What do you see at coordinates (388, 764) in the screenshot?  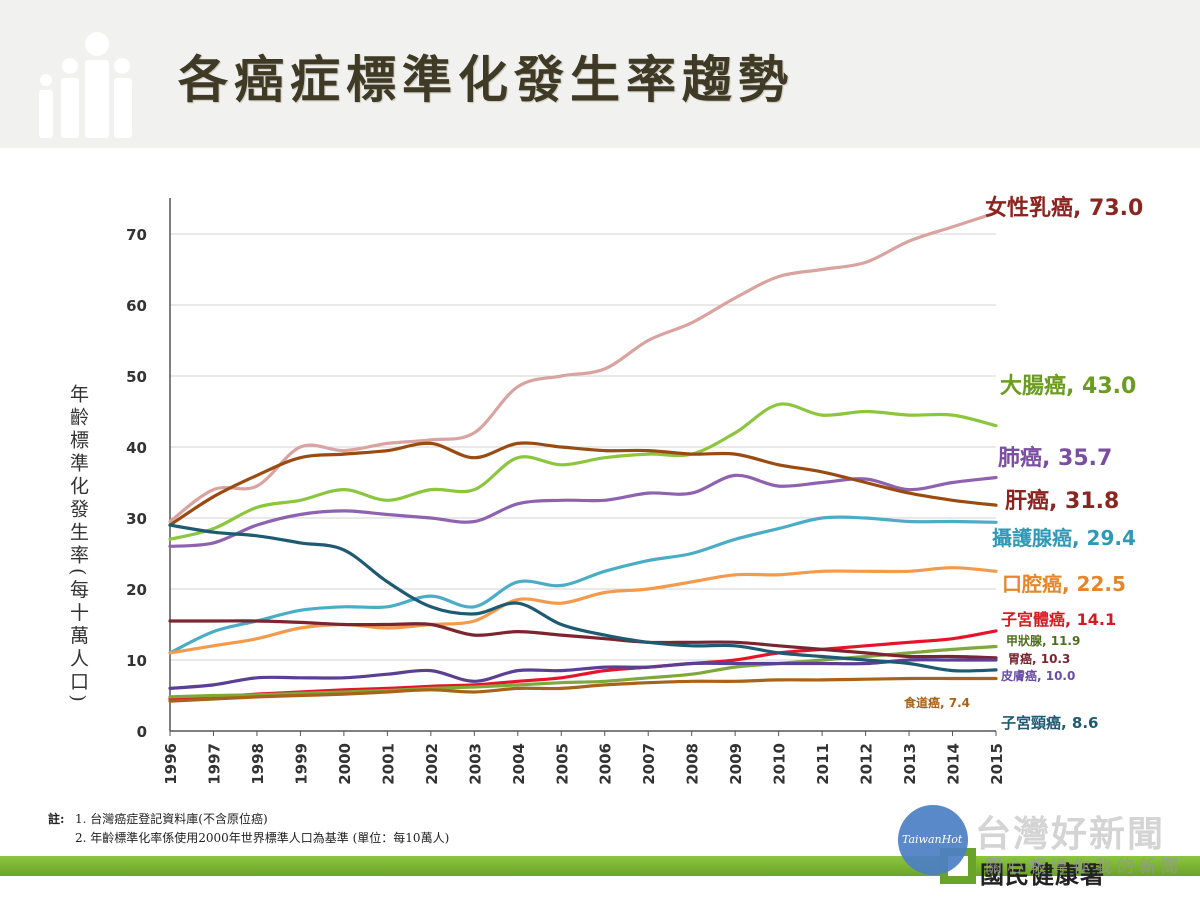 I see `x-tick-label: 2001` at bounding box center [388, 764].